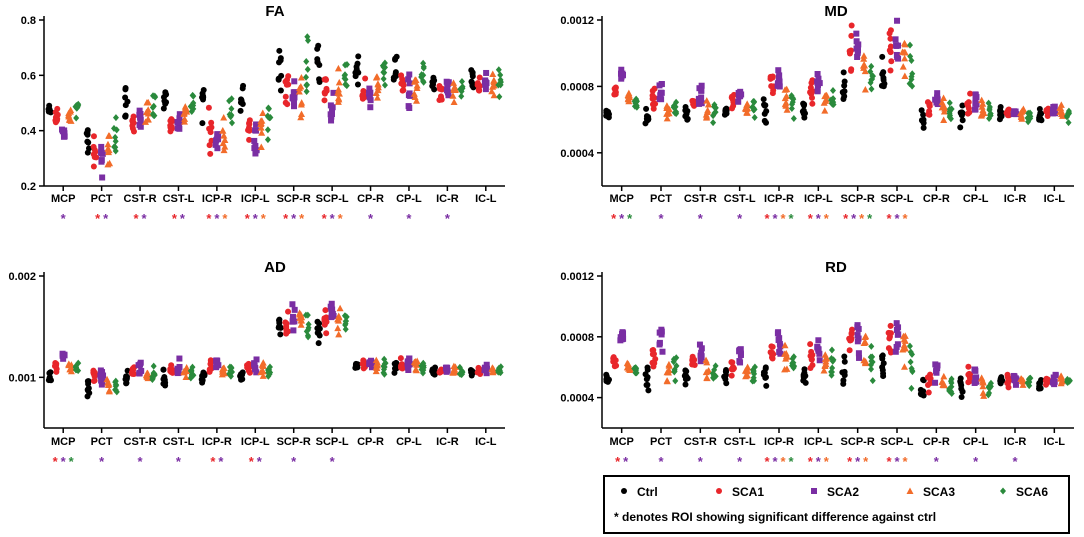 Image resolution: width=1084 pixels, height=537 pixels. What do you see at coordinates (28, 187) in the screenshot?
I see `y-tick-label: 0.2` at bounding box center [28, 187].